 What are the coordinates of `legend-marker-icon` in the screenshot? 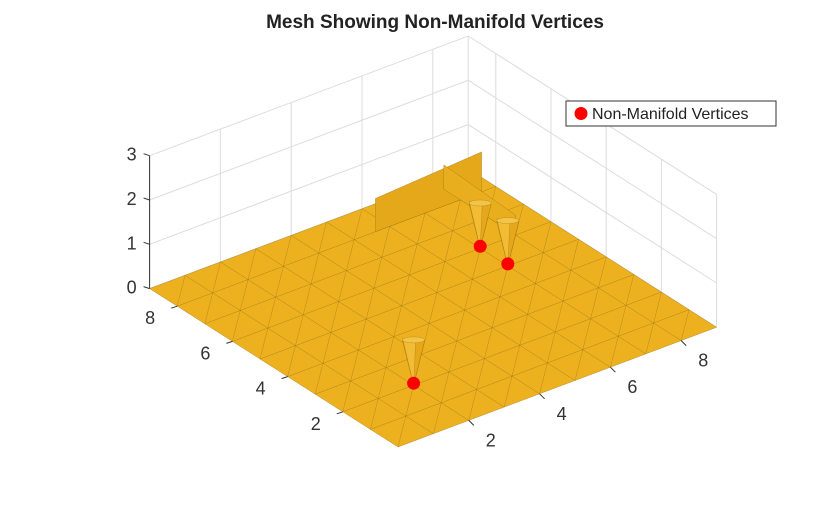 It's located at (581, 113).